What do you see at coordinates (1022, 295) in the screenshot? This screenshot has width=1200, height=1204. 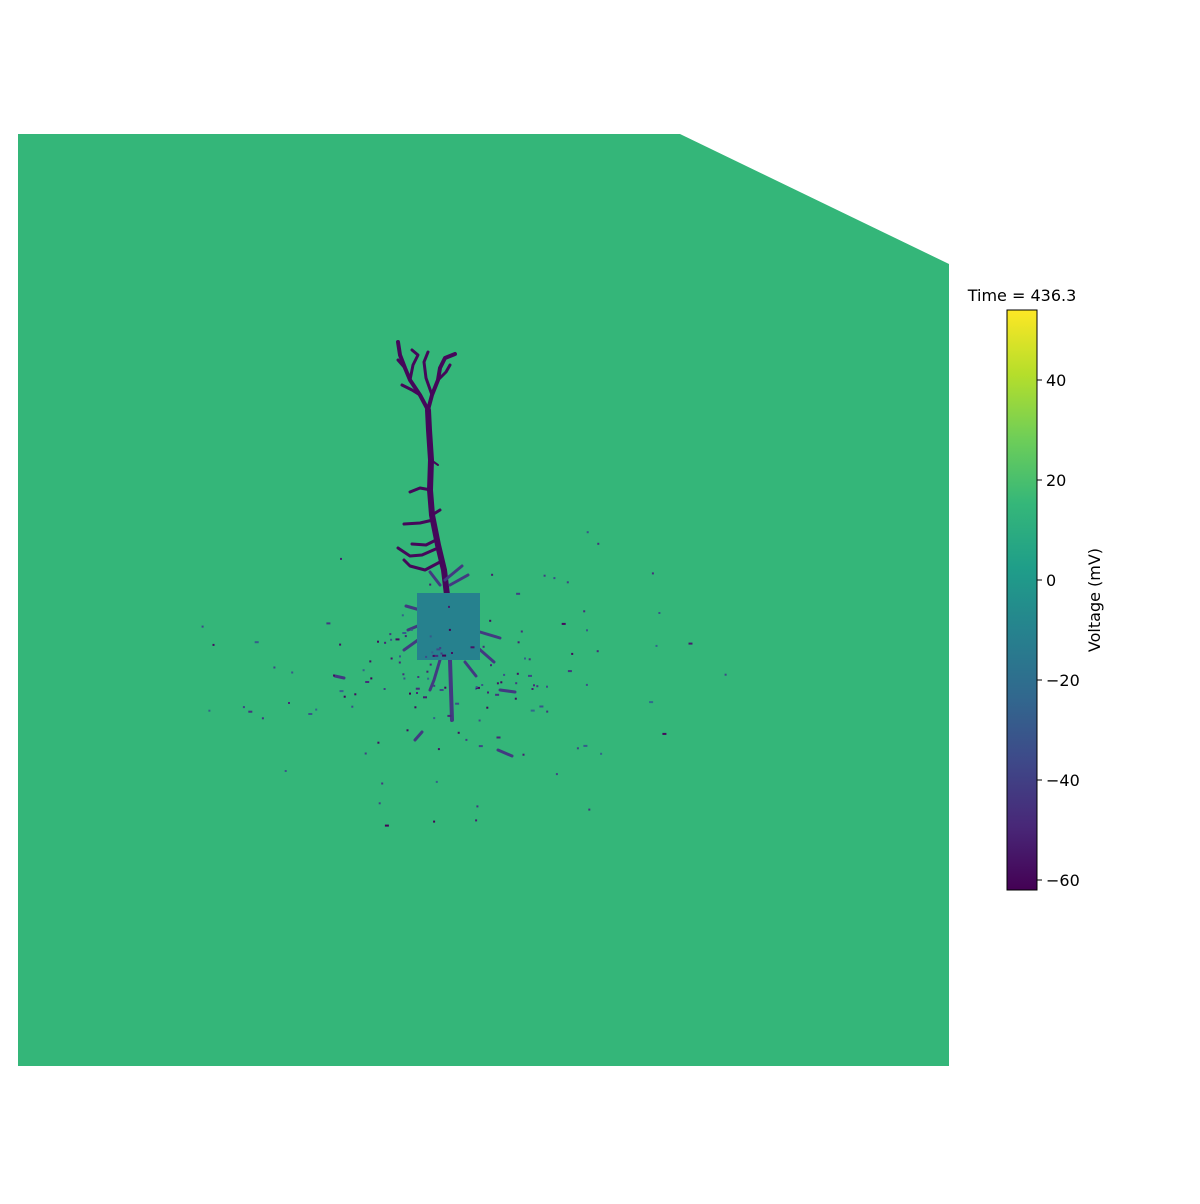 I see `time-label: Time = 436.3` at bounding box center [1022, 295].